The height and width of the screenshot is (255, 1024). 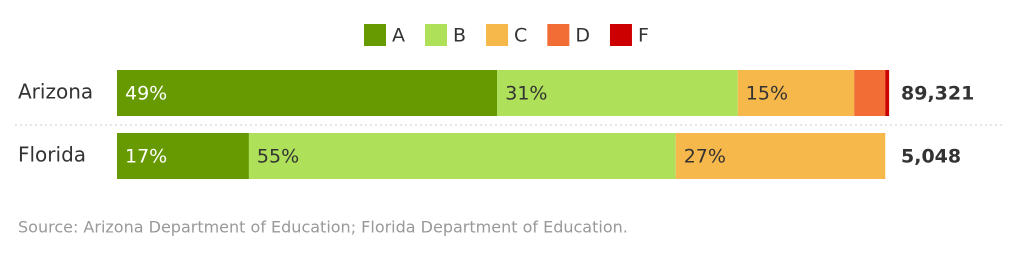 What do you see at coordinates (52, 155) in the screenshot?
I see `category-label: Florida` at bounding box center [52, 155].